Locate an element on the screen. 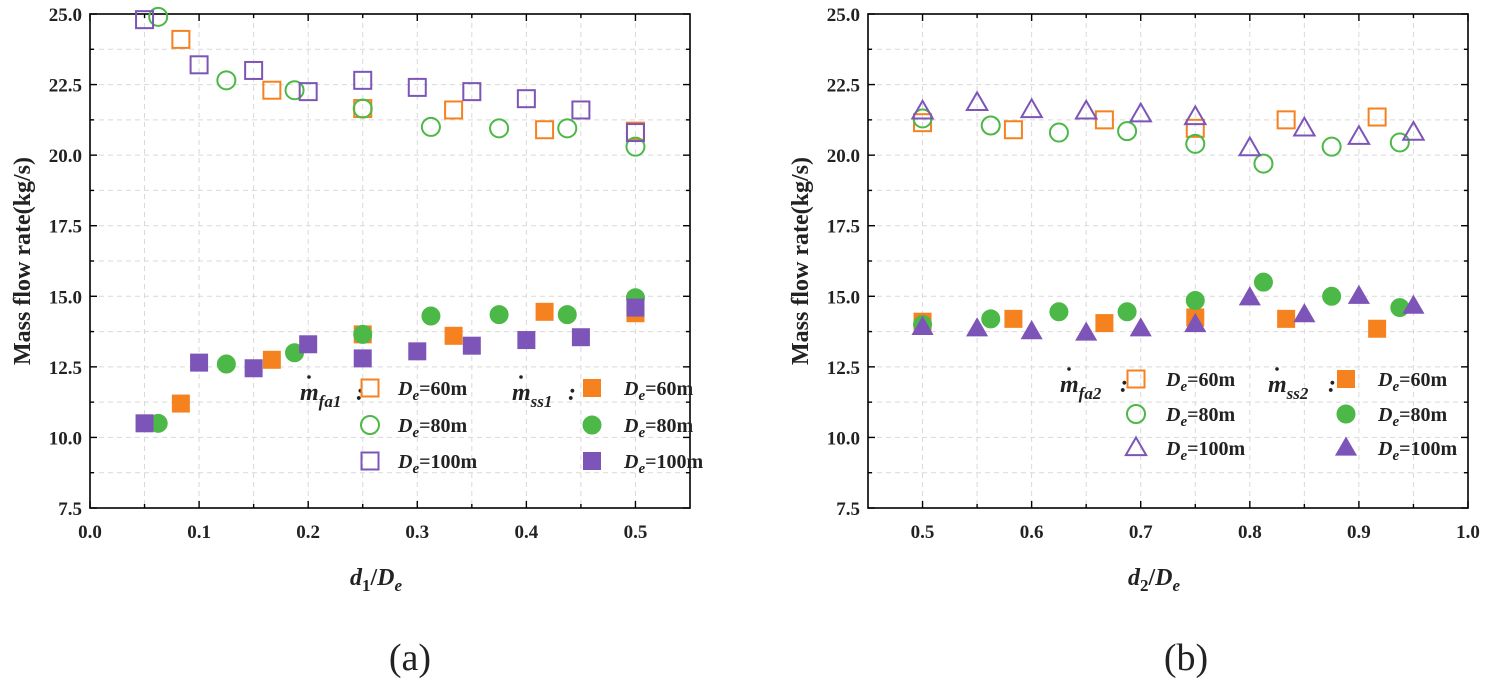 This screenshot has width=1500, height=682. legend-group-title: mss1 is located at coordinates (532, 395).